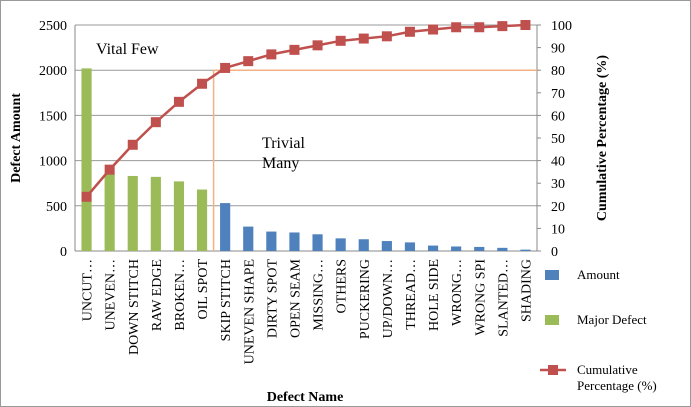  Describe the element at coordinates (558, 207) in the screenshot. I see `y2-tick-label: 20` at that location.